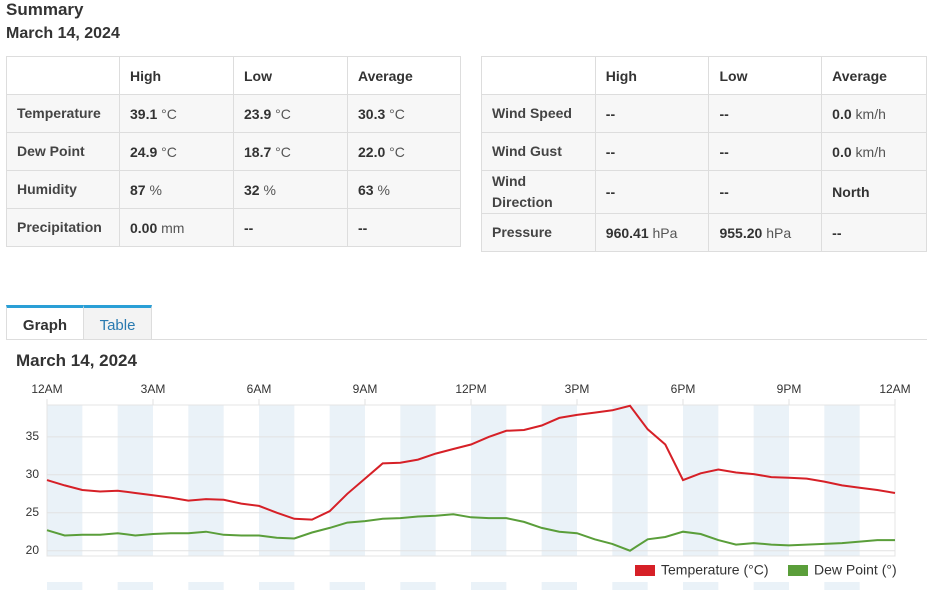 The width and height of the screenshot is (927, 590). What do you see at coordinates (33, 474) in the screenshot?
I see `y-tick-label: 30` at bounding box center [33, 474].